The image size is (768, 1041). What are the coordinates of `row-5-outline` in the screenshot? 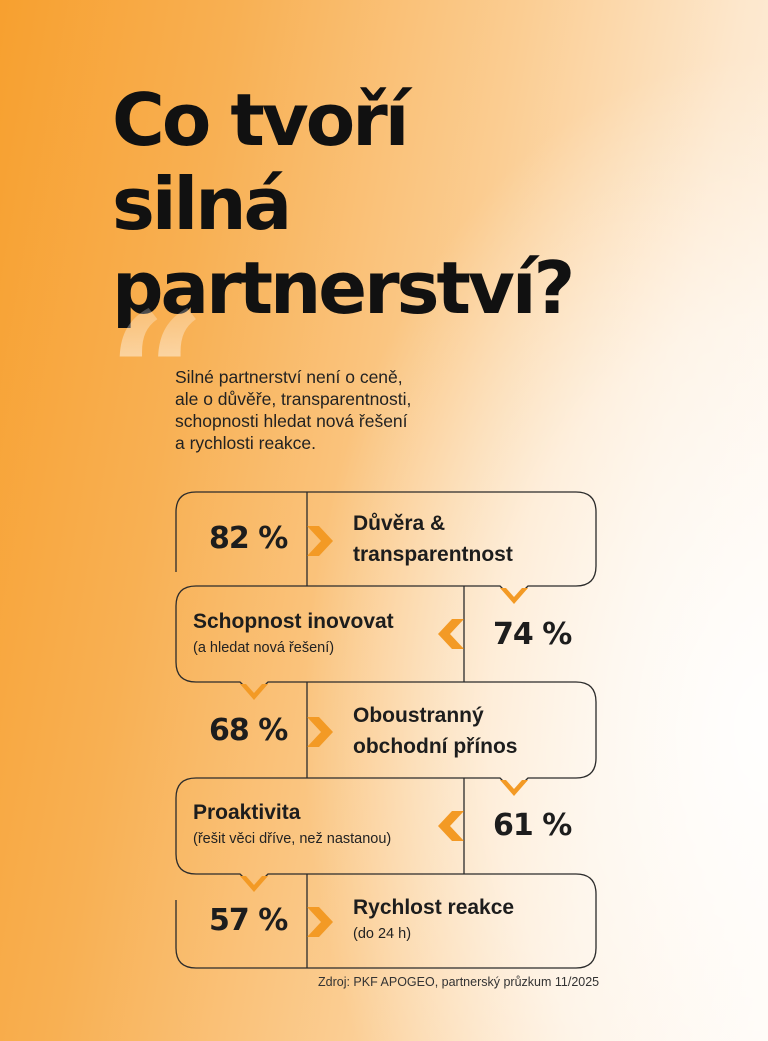 It's located at (386, 921).